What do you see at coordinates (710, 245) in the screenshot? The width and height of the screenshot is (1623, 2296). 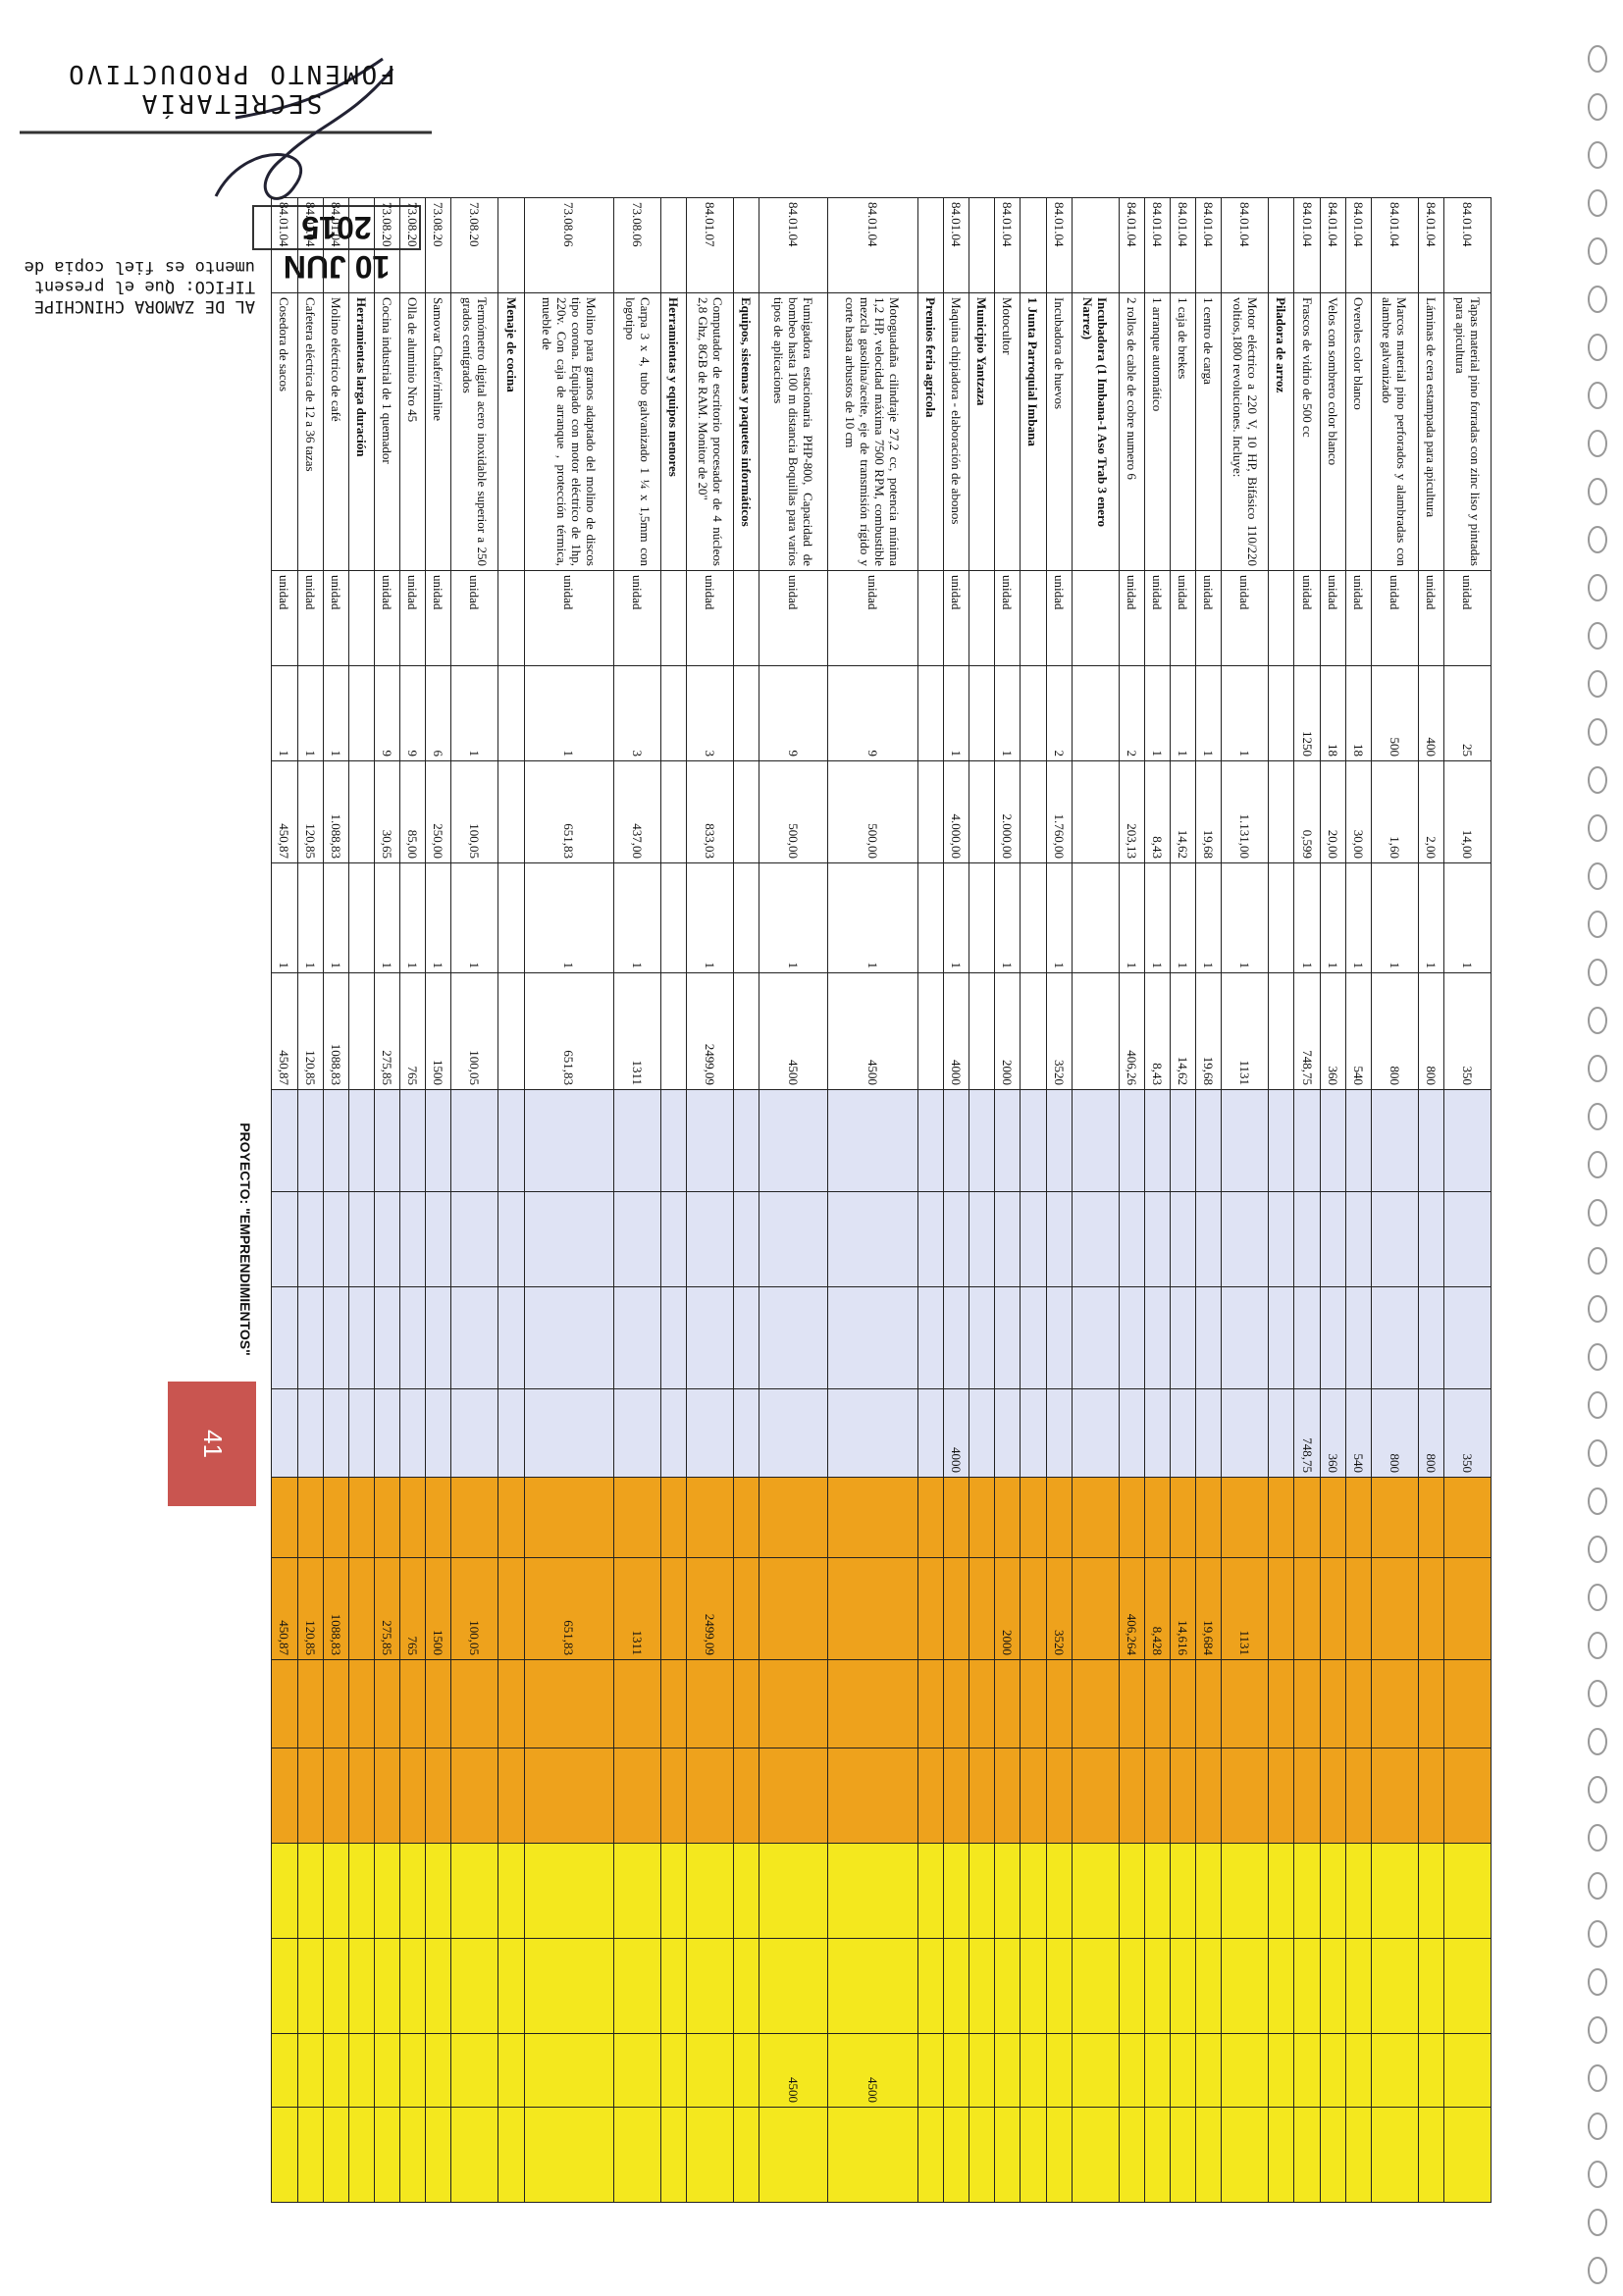 I see `code: 84.01.07` at bounding box center [710, 245].